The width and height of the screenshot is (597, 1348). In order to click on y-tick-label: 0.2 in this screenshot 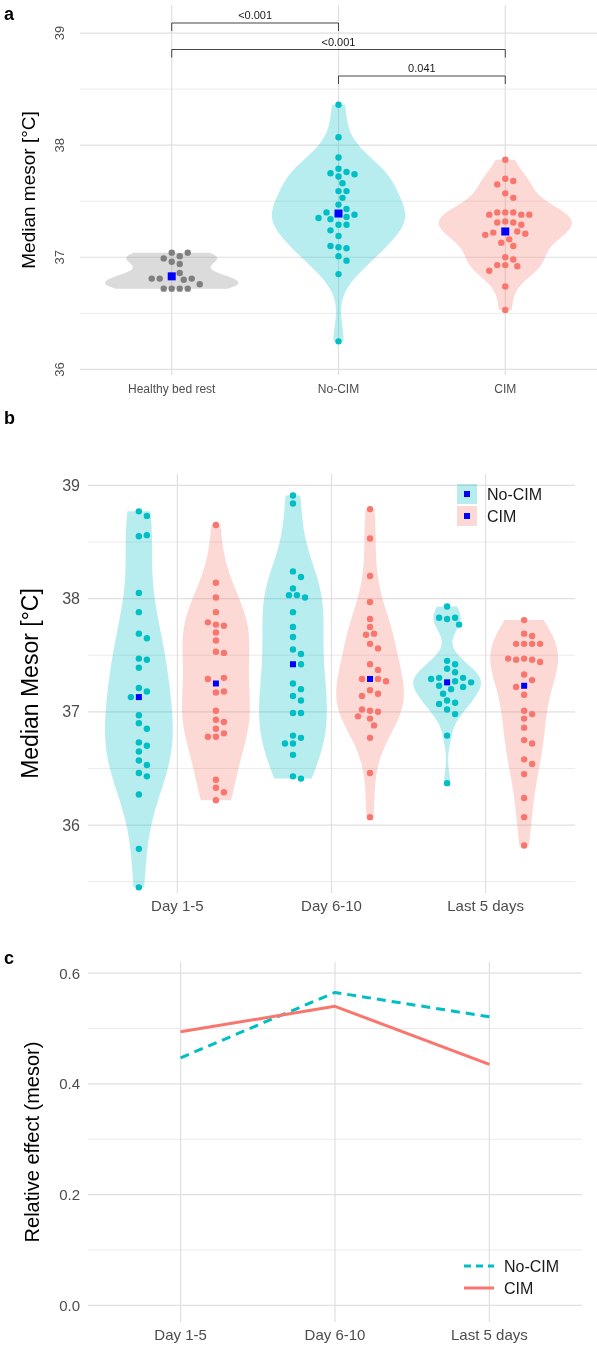, I will do `click(69, 1195)`.